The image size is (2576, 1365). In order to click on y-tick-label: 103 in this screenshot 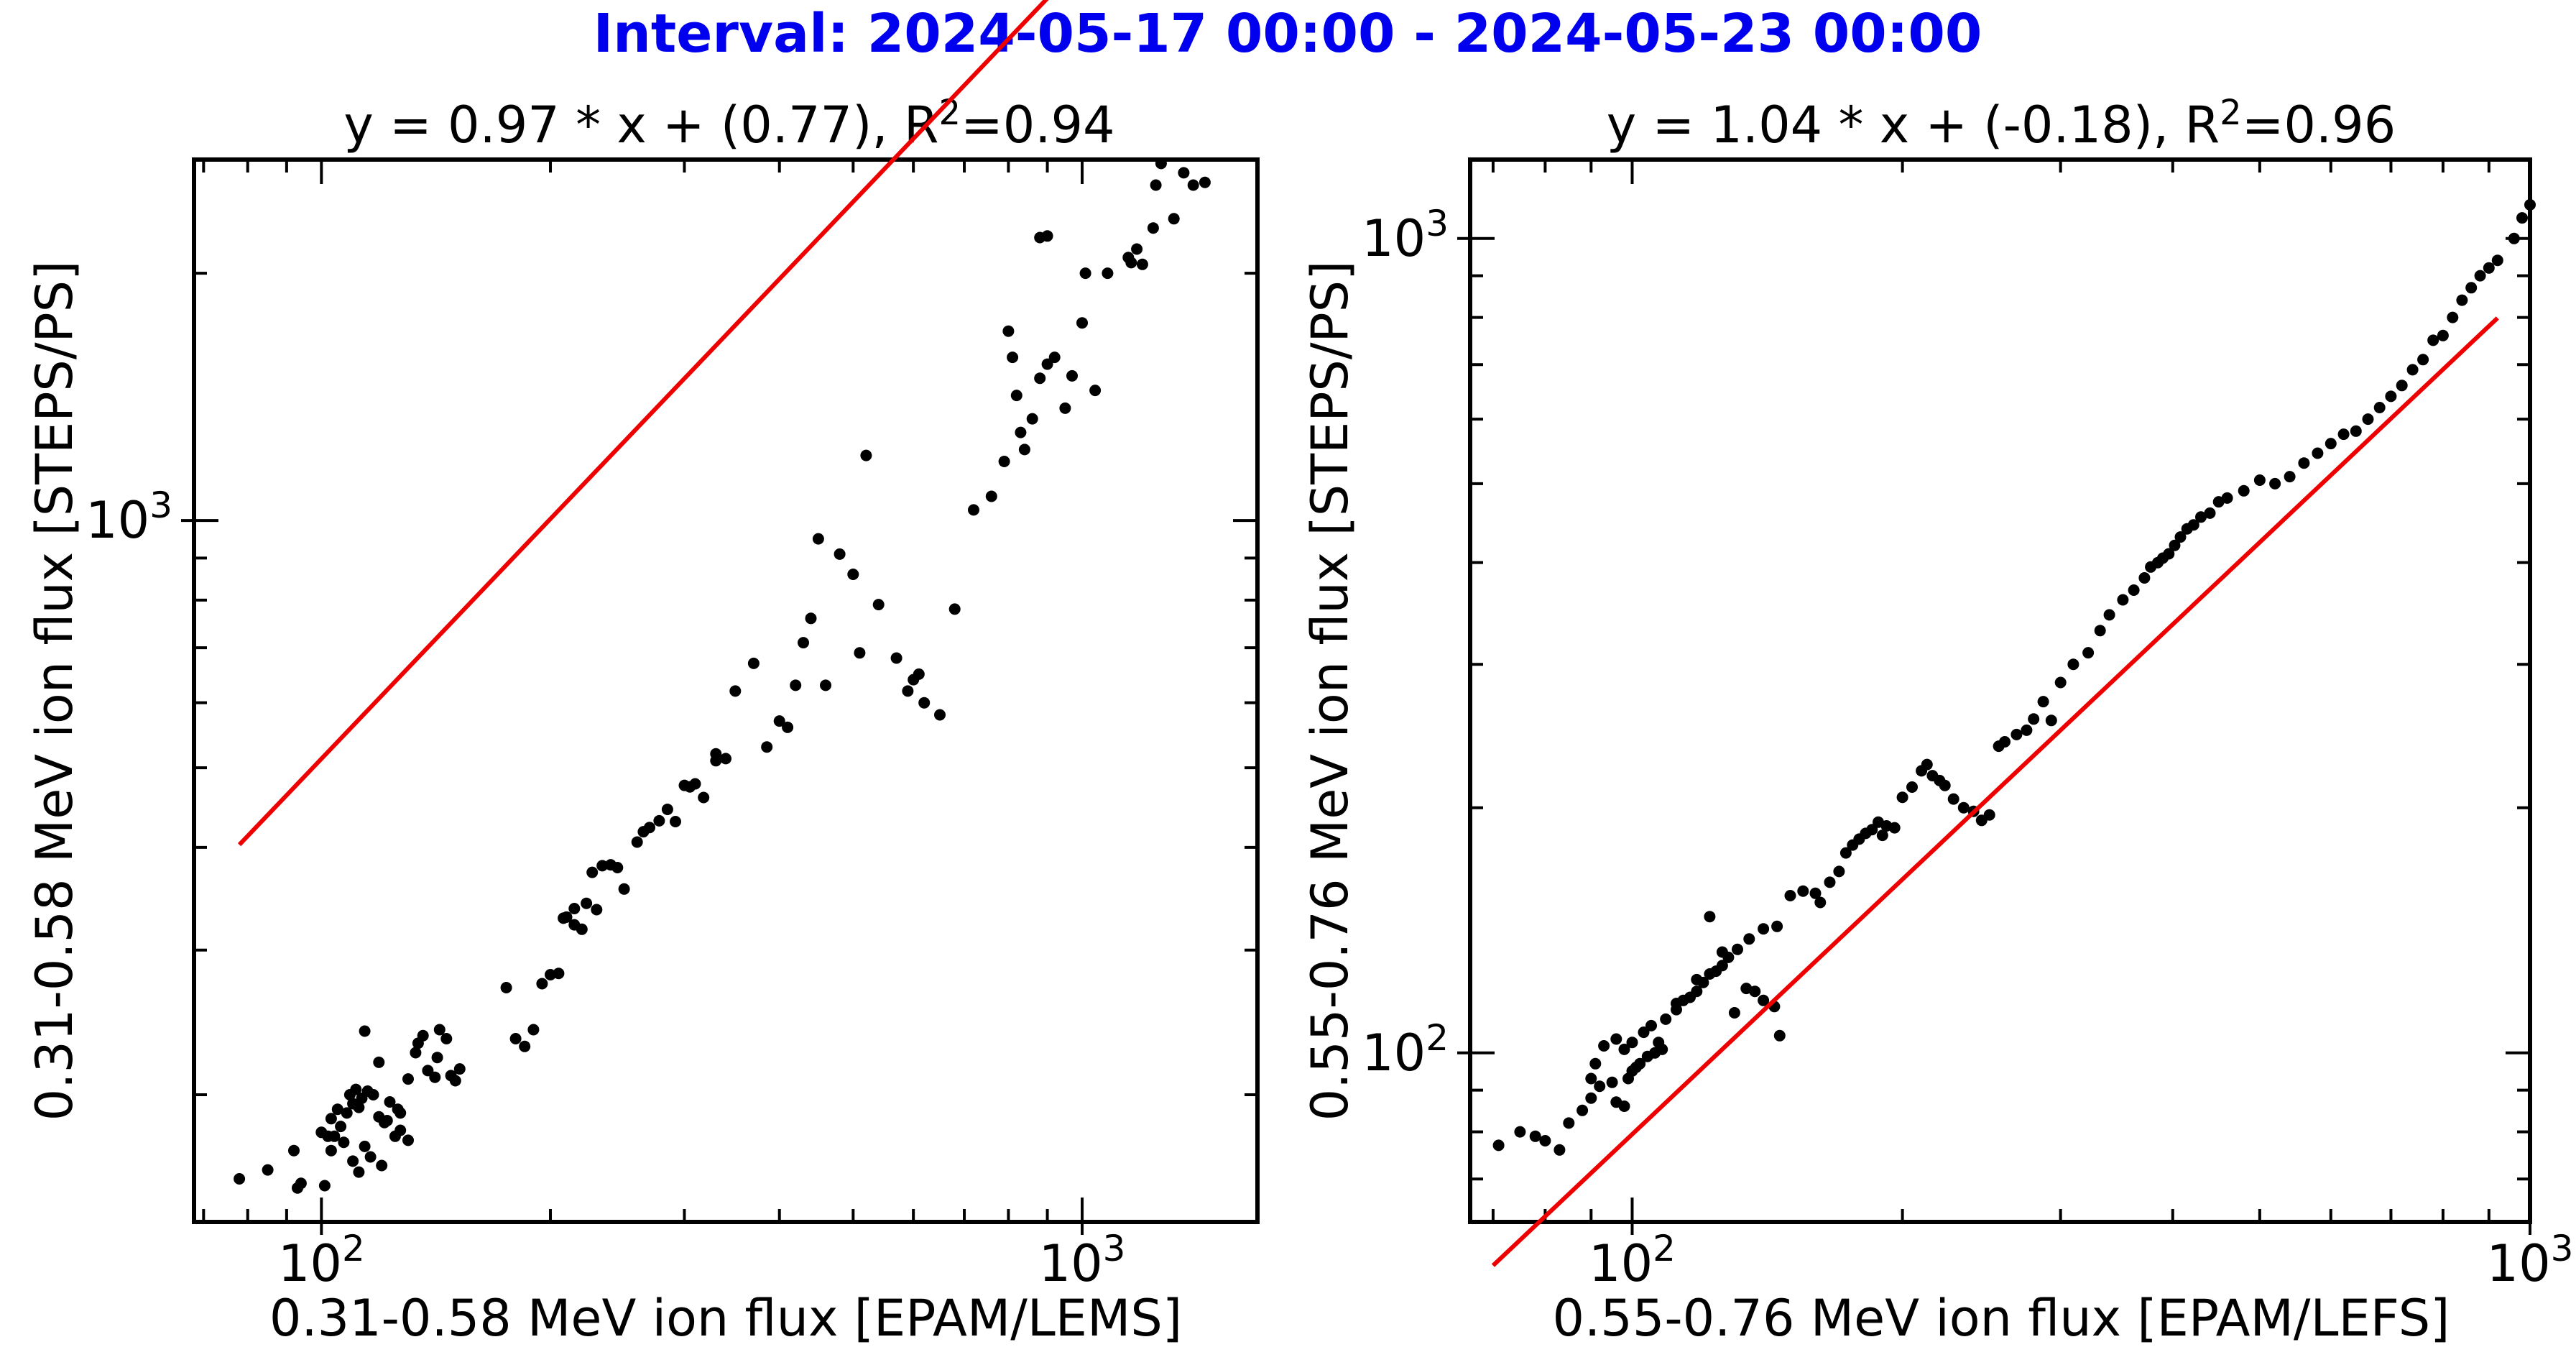, I will do `click(129, 517)`.